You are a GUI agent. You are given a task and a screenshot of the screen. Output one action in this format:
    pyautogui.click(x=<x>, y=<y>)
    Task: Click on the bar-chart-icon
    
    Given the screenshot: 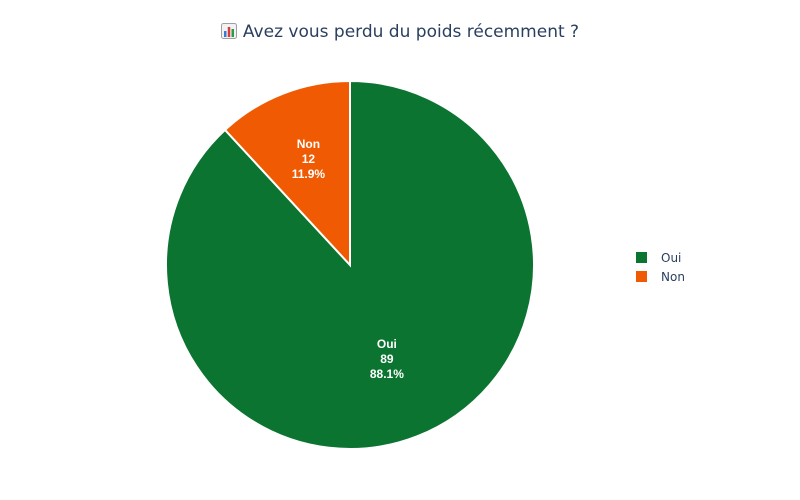 What is the action you would take?
    pyautogui.click(x=228, y=31)
    